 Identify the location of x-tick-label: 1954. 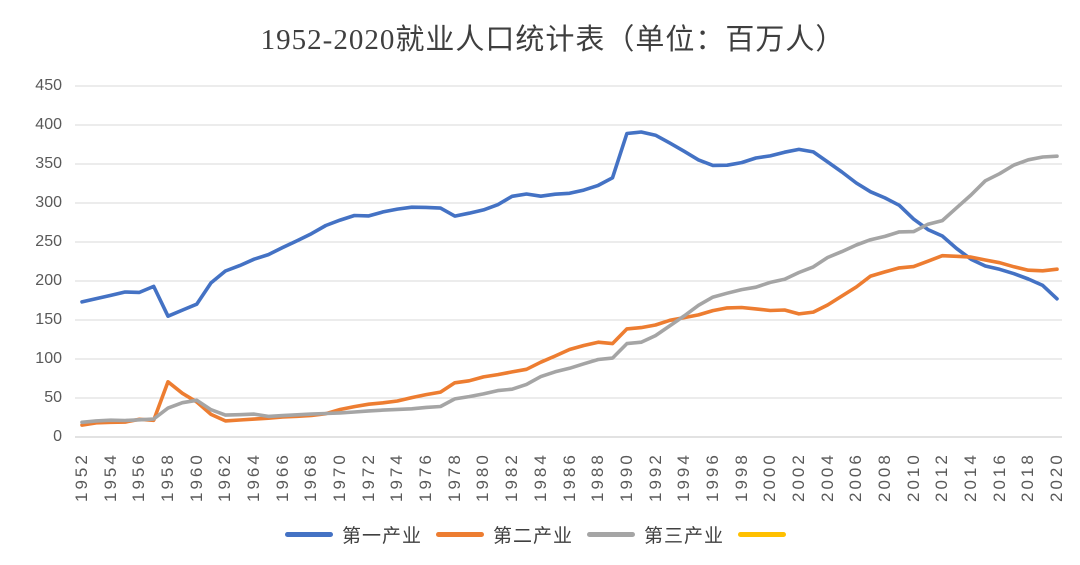
(110, 477).